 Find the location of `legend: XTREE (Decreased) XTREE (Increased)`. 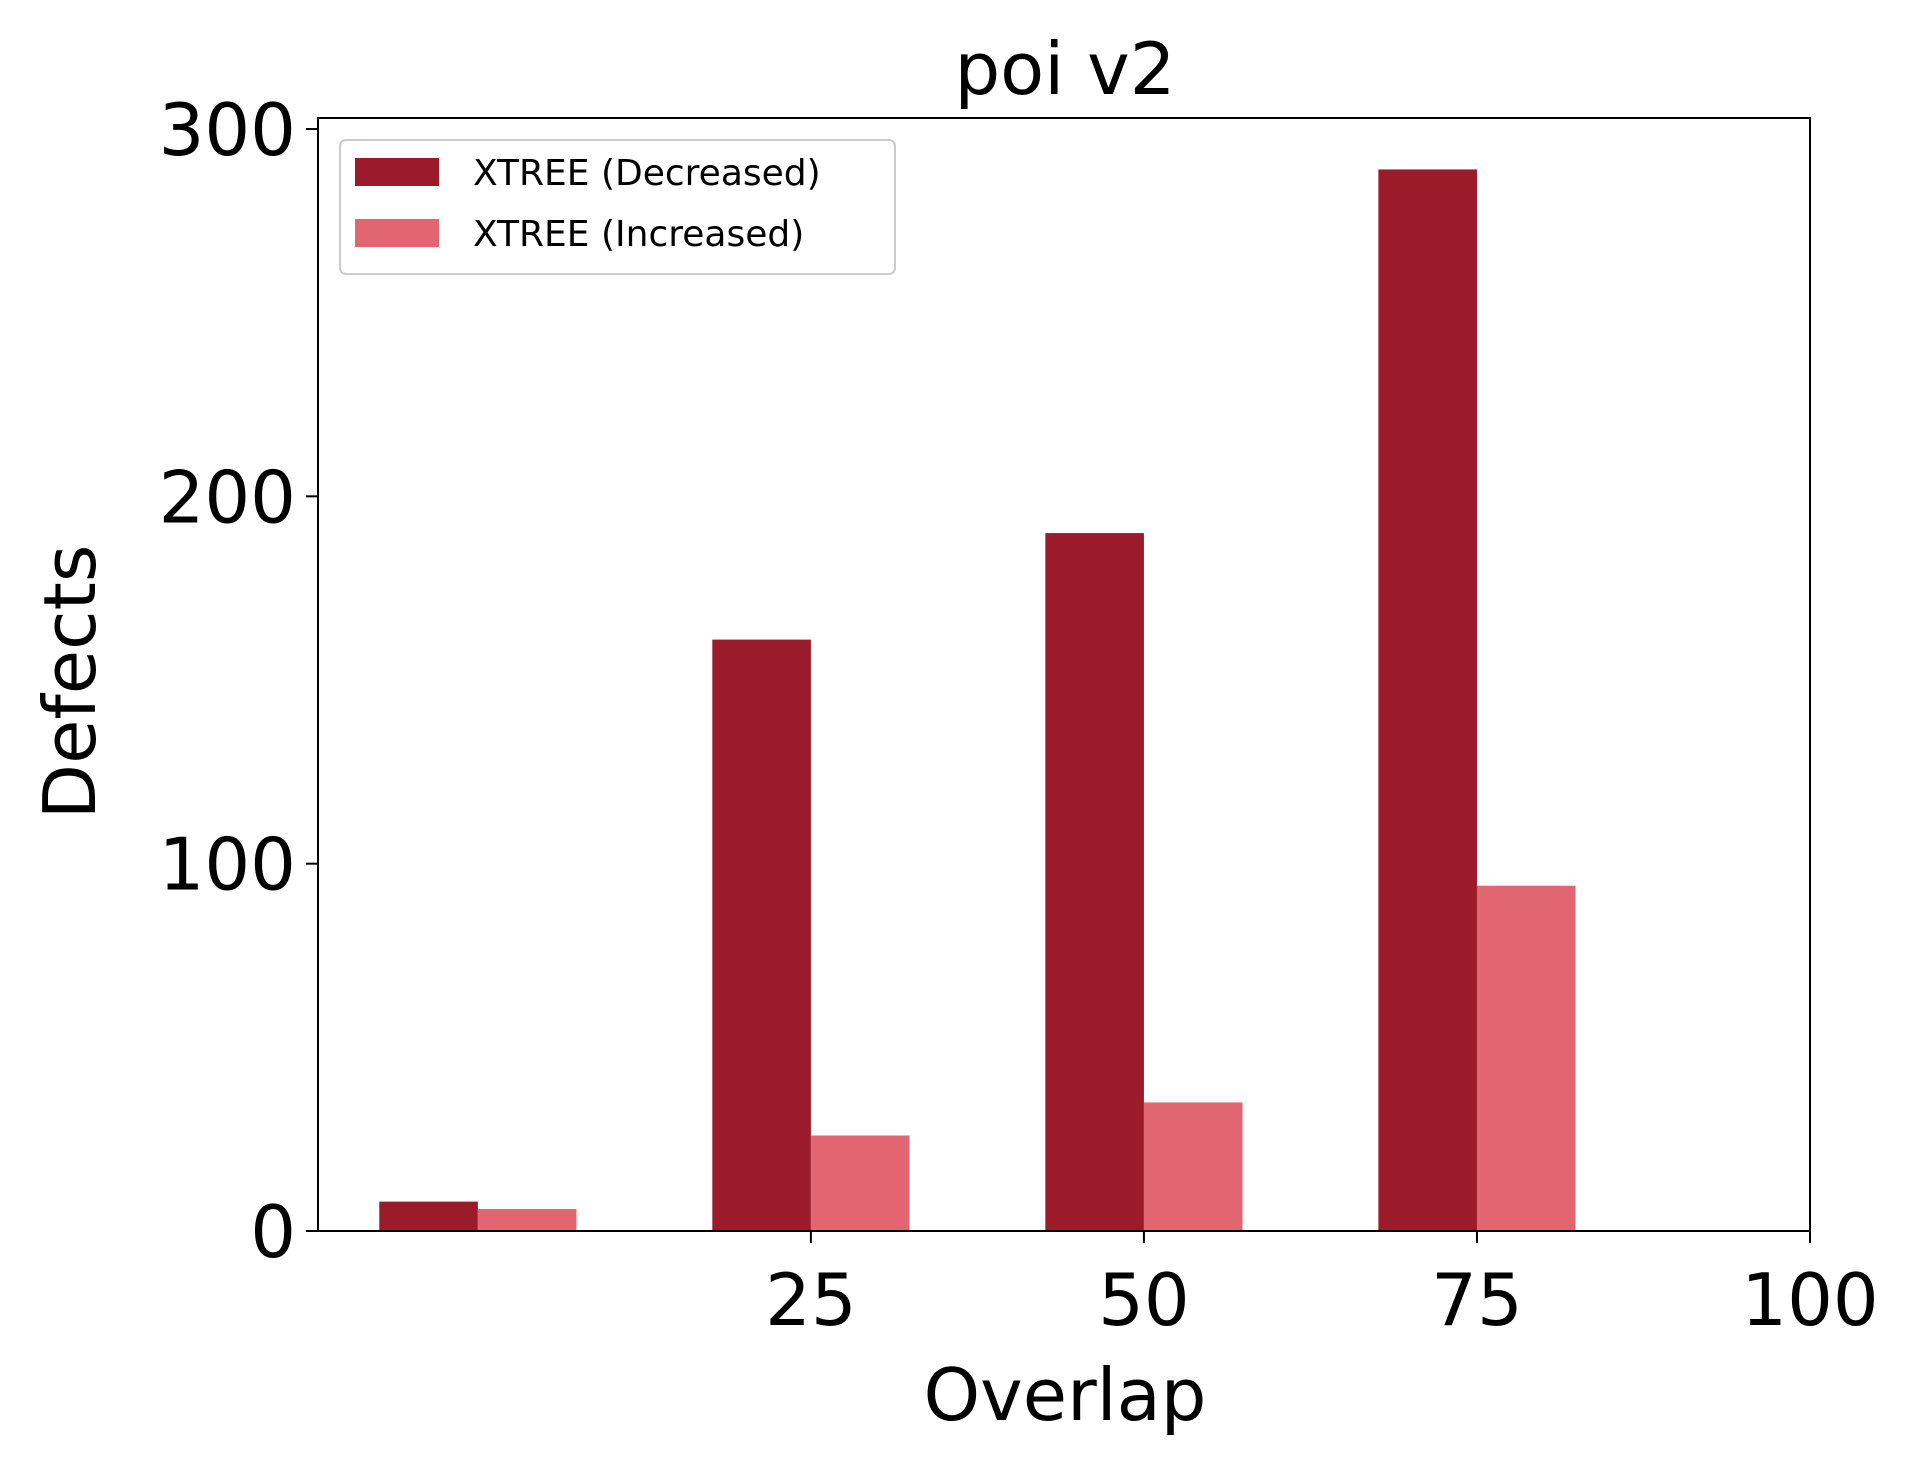

legend: XTREE (Decreased) XTREE (Increased) is located at coordinates (617, 207).